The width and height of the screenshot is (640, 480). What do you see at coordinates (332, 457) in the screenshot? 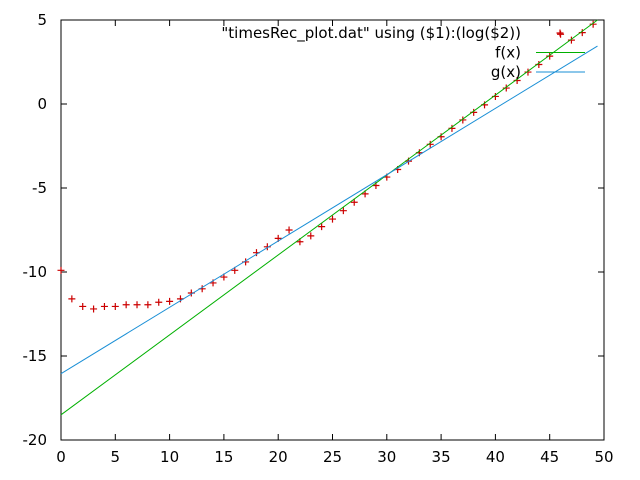
I see `x-tick-label: 25` at bounding box center [332, 457].